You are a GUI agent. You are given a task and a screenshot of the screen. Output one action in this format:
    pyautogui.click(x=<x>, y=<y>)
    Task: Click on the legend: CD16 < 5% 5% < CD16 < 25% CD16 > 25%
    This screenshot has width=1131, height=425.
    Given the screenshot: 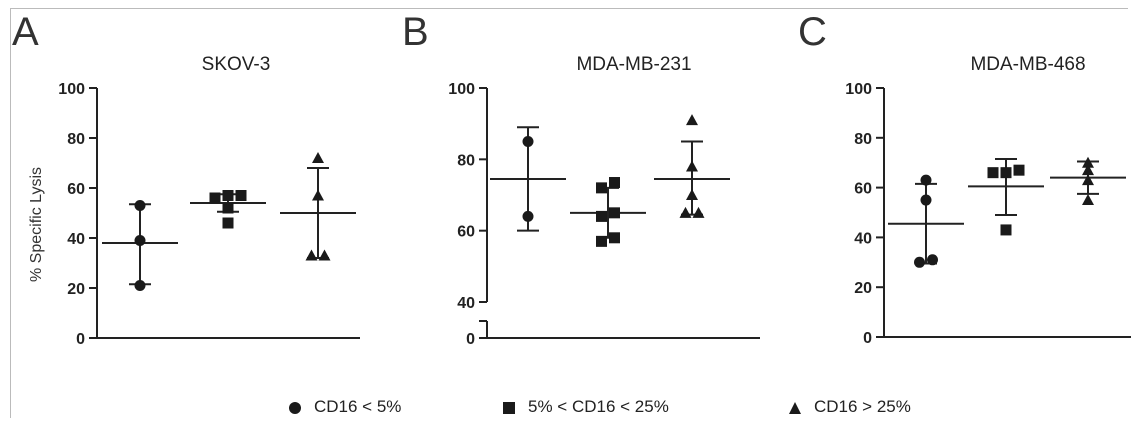 What is the action you would take?
    pyautogui.click(x=565, y=408)
    